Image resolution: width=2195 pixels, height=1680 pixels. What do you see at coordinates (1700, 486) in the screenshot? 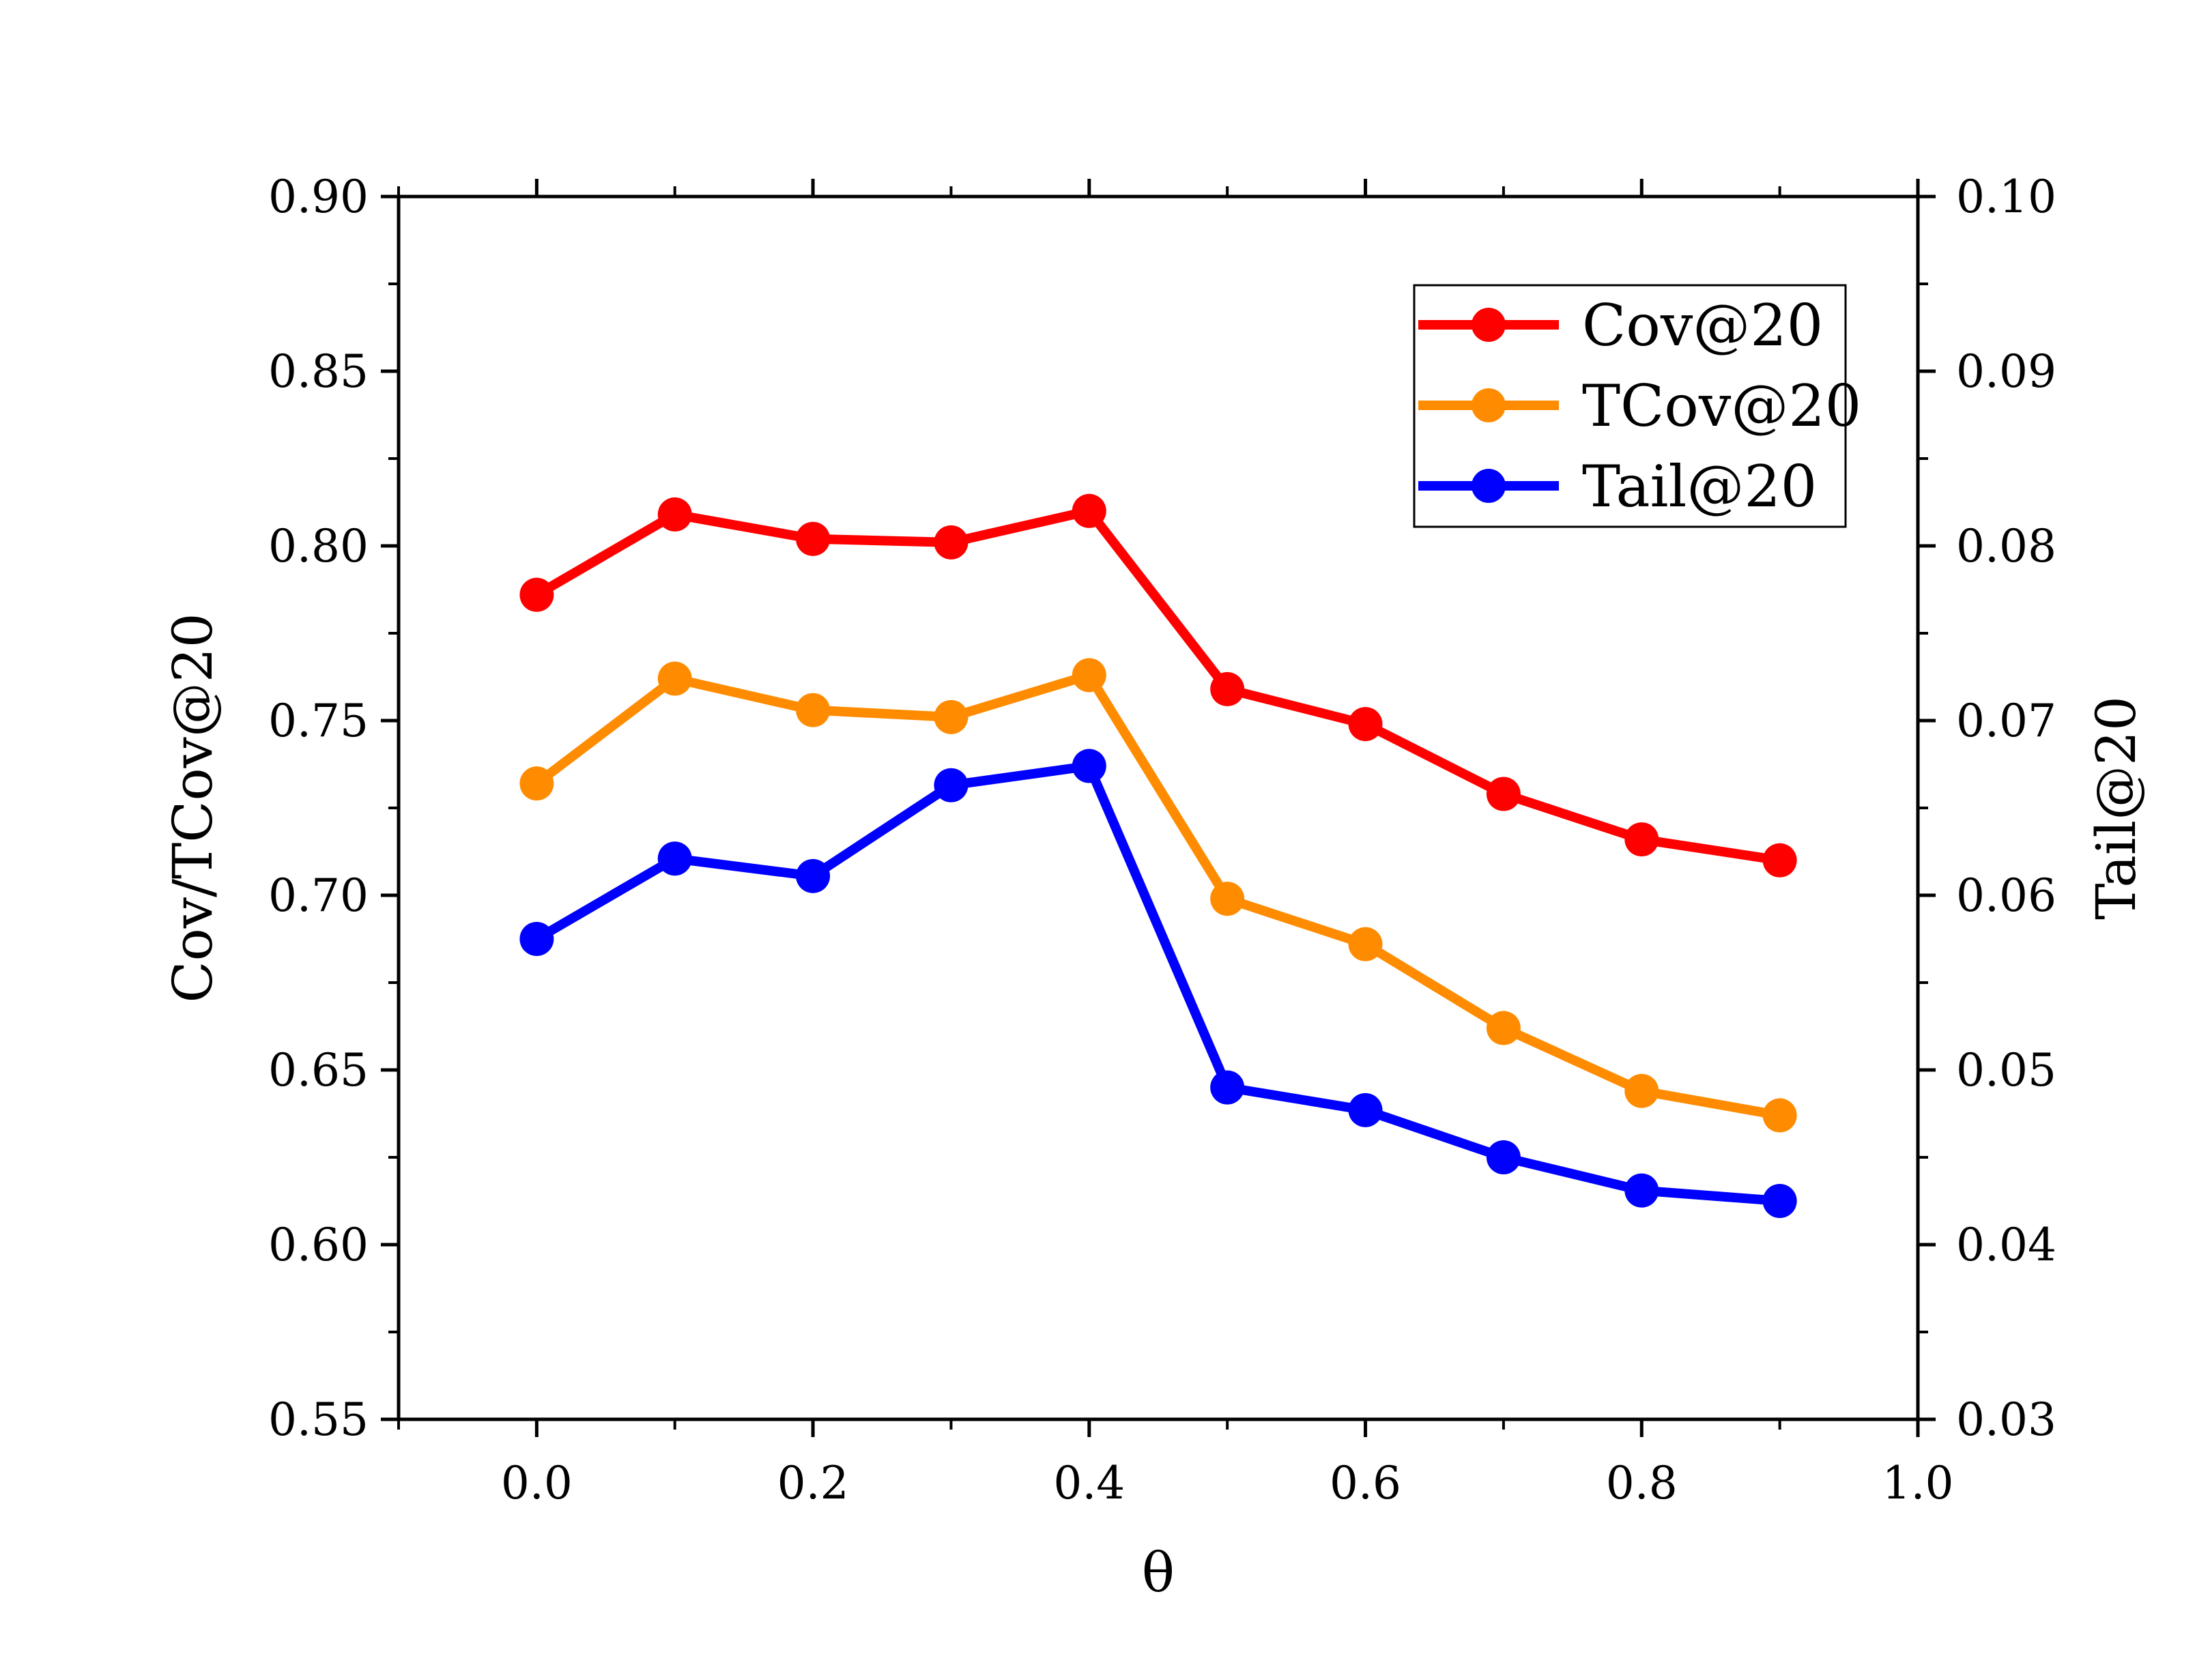
I see `legend-tail-20-label: Tail@20` at bounding box center [1700, 486].